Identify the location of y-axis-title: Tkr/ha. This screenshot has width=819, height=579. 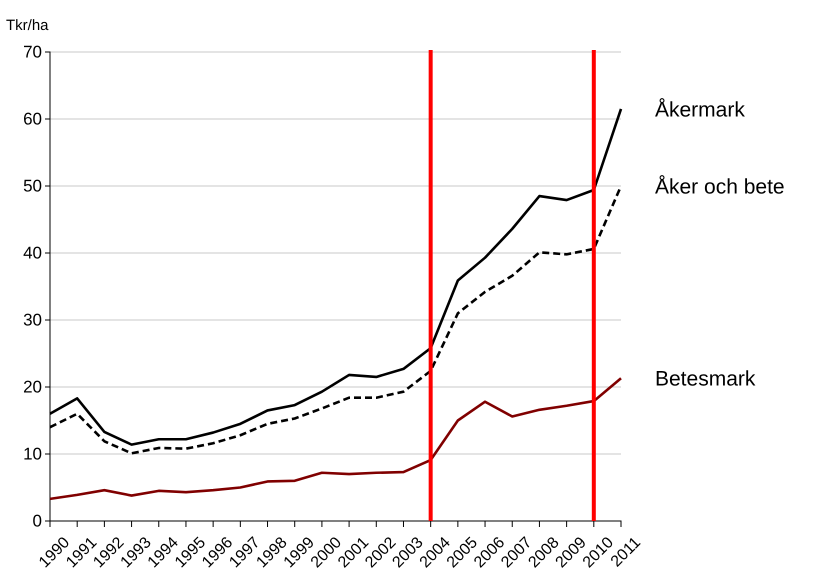
(28, 25).